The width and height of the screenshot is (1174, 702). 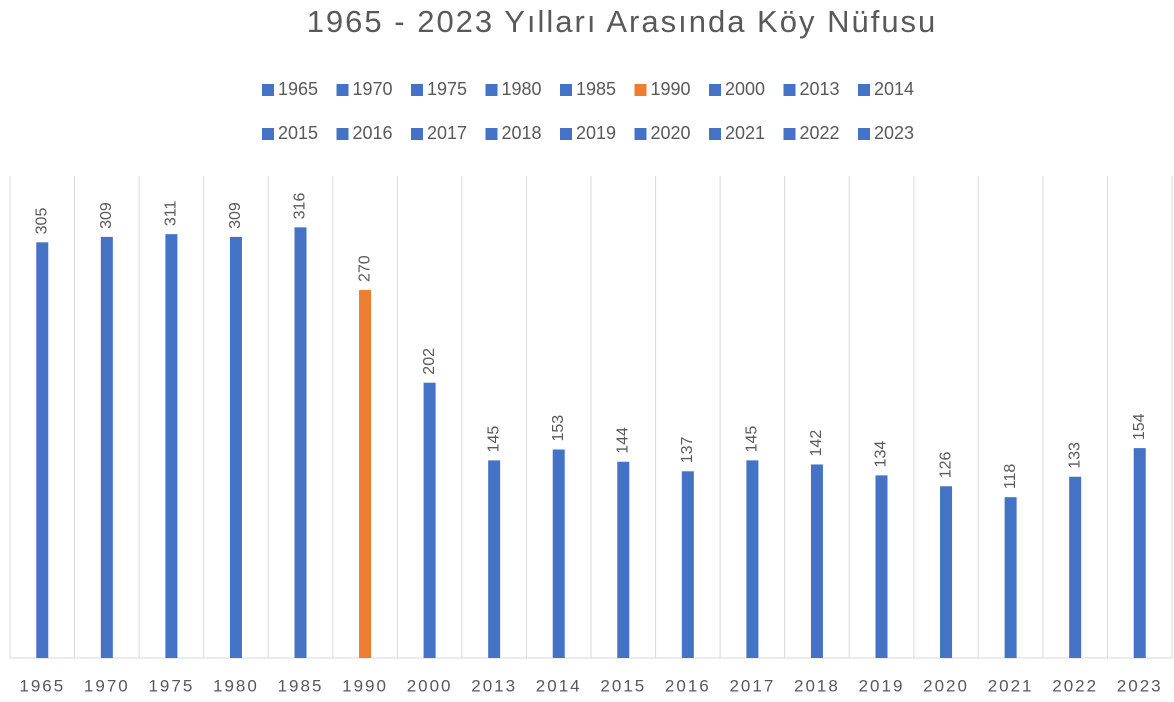 What do you see at coordinates (559, 685) in the screenshot?
I see `x-tick-label: 2014` at bounding box center [559, 685].